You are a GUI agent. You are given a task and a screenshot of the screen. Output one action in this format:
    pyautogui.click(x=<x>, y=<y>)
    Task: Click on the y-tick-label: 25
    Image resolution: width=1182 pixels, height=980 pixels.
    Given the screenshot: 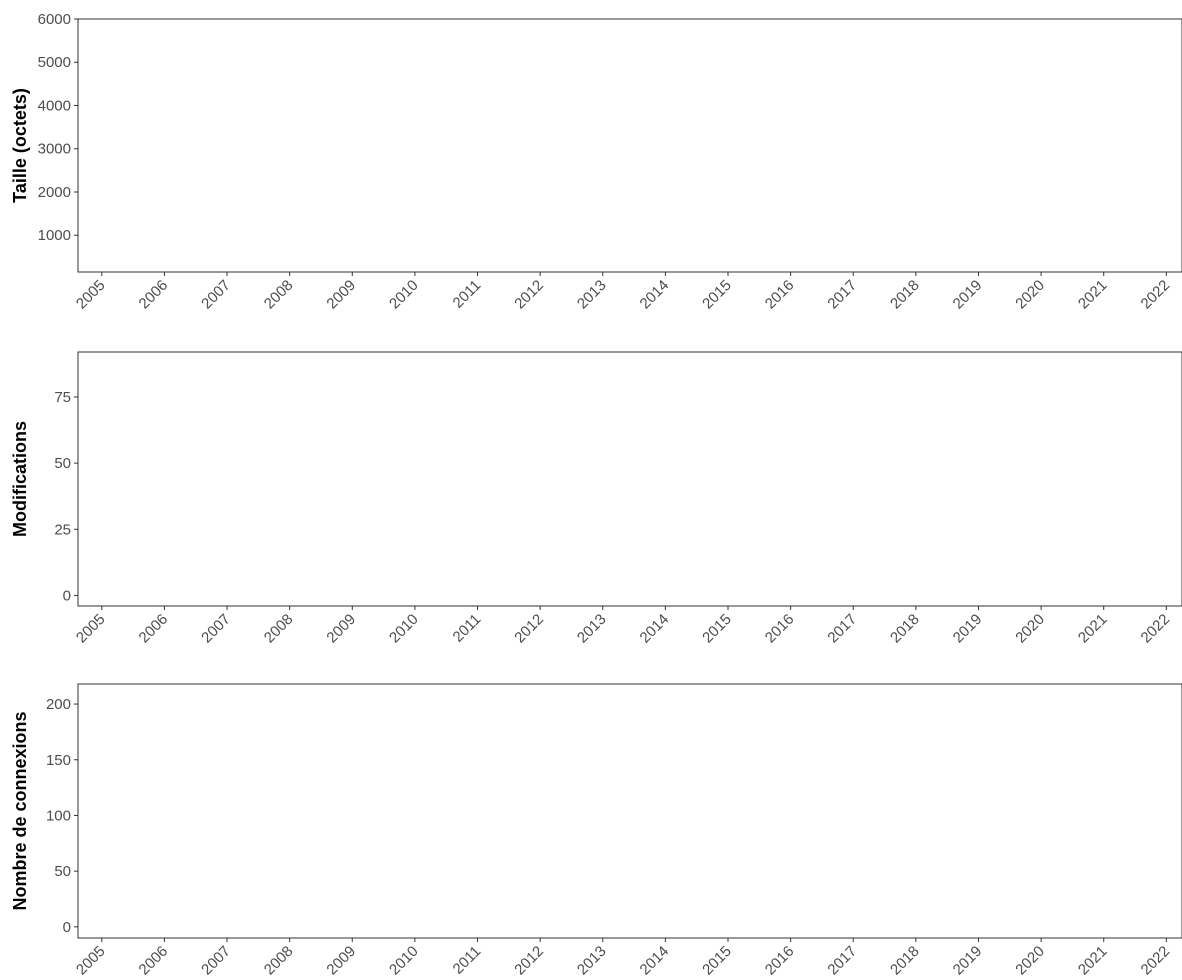 What is the action you would take?
    pyautogui.click(x=62, y=529)
    